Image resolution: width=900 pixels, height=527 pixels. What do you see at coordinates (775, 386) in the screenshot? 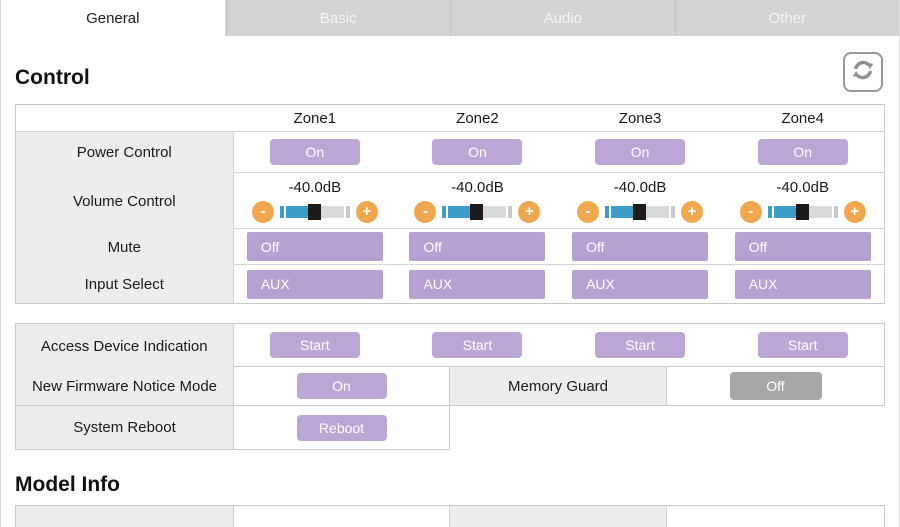
I see `memory-guard-off-button: Off` at bounding box center [775, 386].